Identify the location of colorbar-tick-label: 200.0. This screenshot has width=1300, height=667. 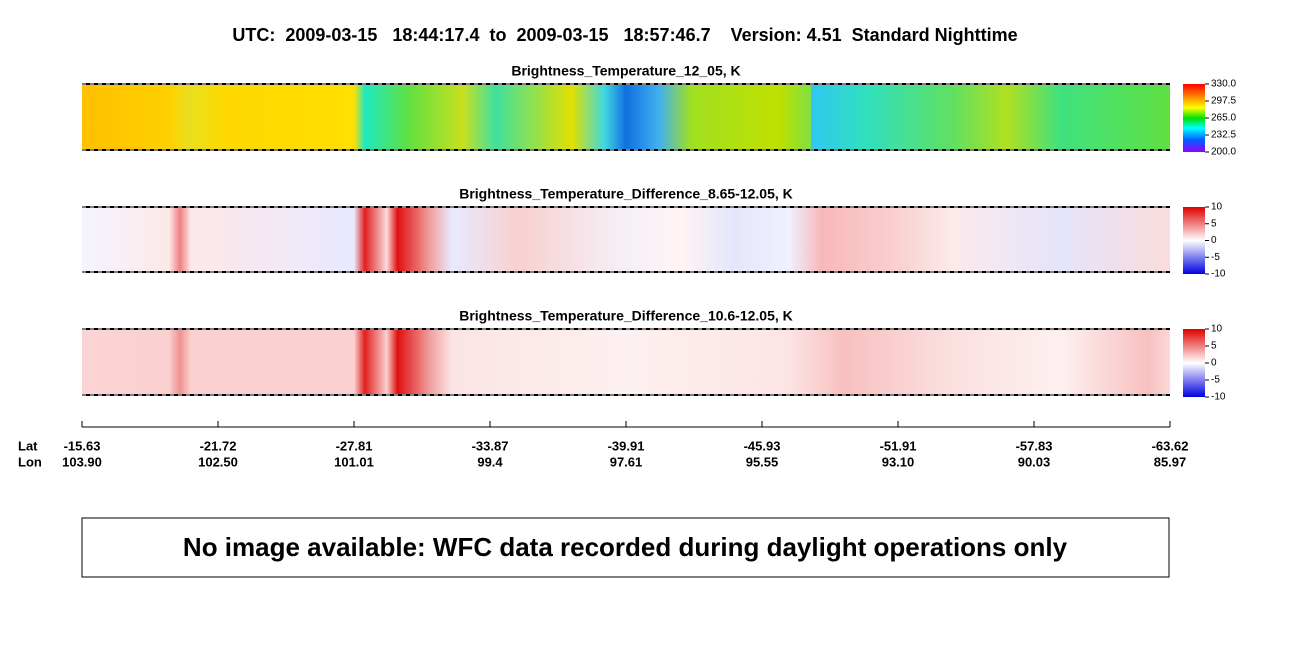
(1223, 152).